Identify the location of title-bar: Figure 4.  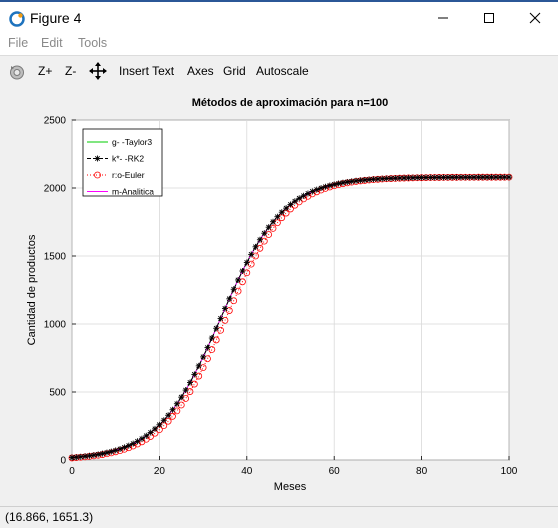
(279, 16).